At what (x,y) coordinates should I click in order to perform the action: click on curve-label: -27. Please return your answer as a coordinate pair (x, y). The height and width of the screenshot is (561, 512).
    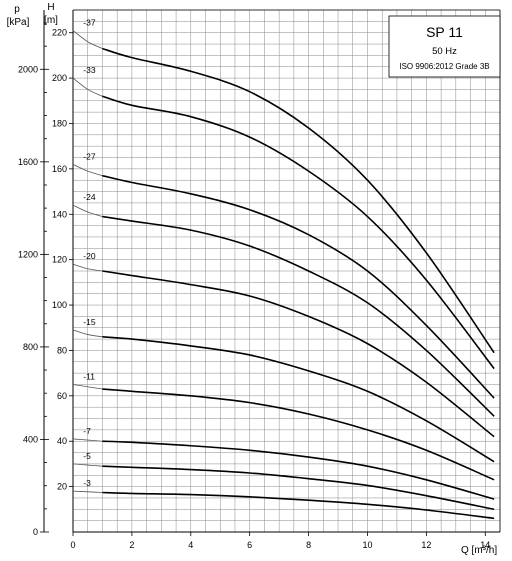
    Looking at the image, I should click on (89, 156).